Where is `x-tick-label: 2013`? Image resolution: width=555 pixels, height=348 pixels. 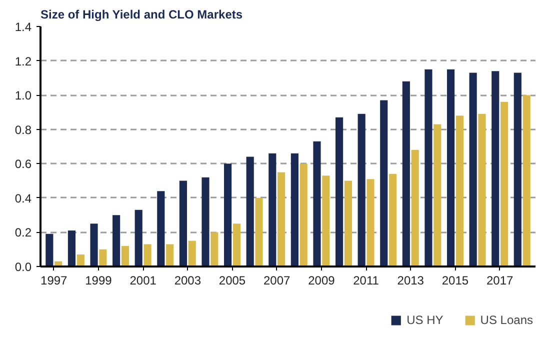 x-tick-label: 2013 is located at coordinates (410, 281).